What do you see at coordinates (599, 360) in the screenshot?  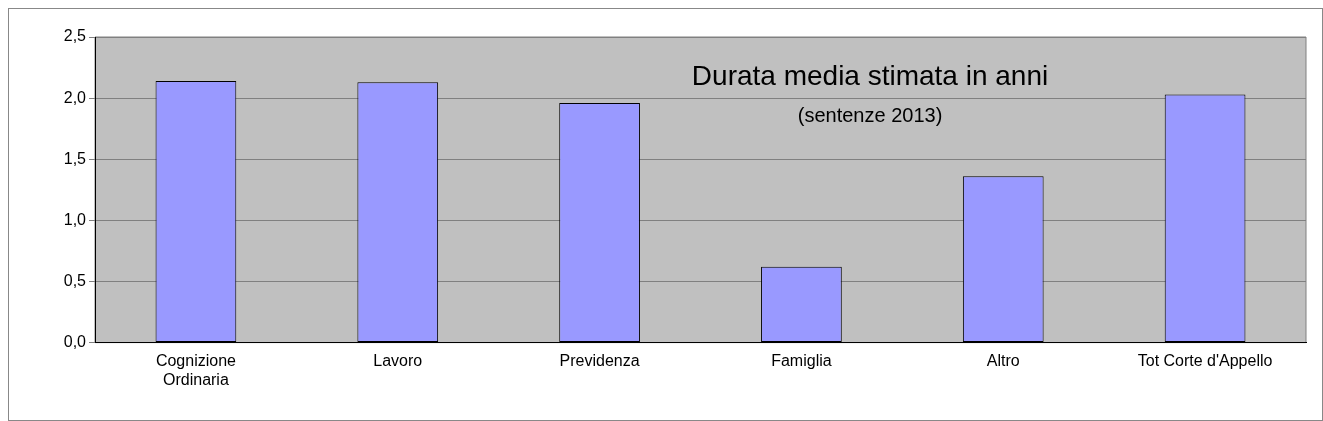 I see `x-tick-label: Previdenza` at bounding box center [599, 360].